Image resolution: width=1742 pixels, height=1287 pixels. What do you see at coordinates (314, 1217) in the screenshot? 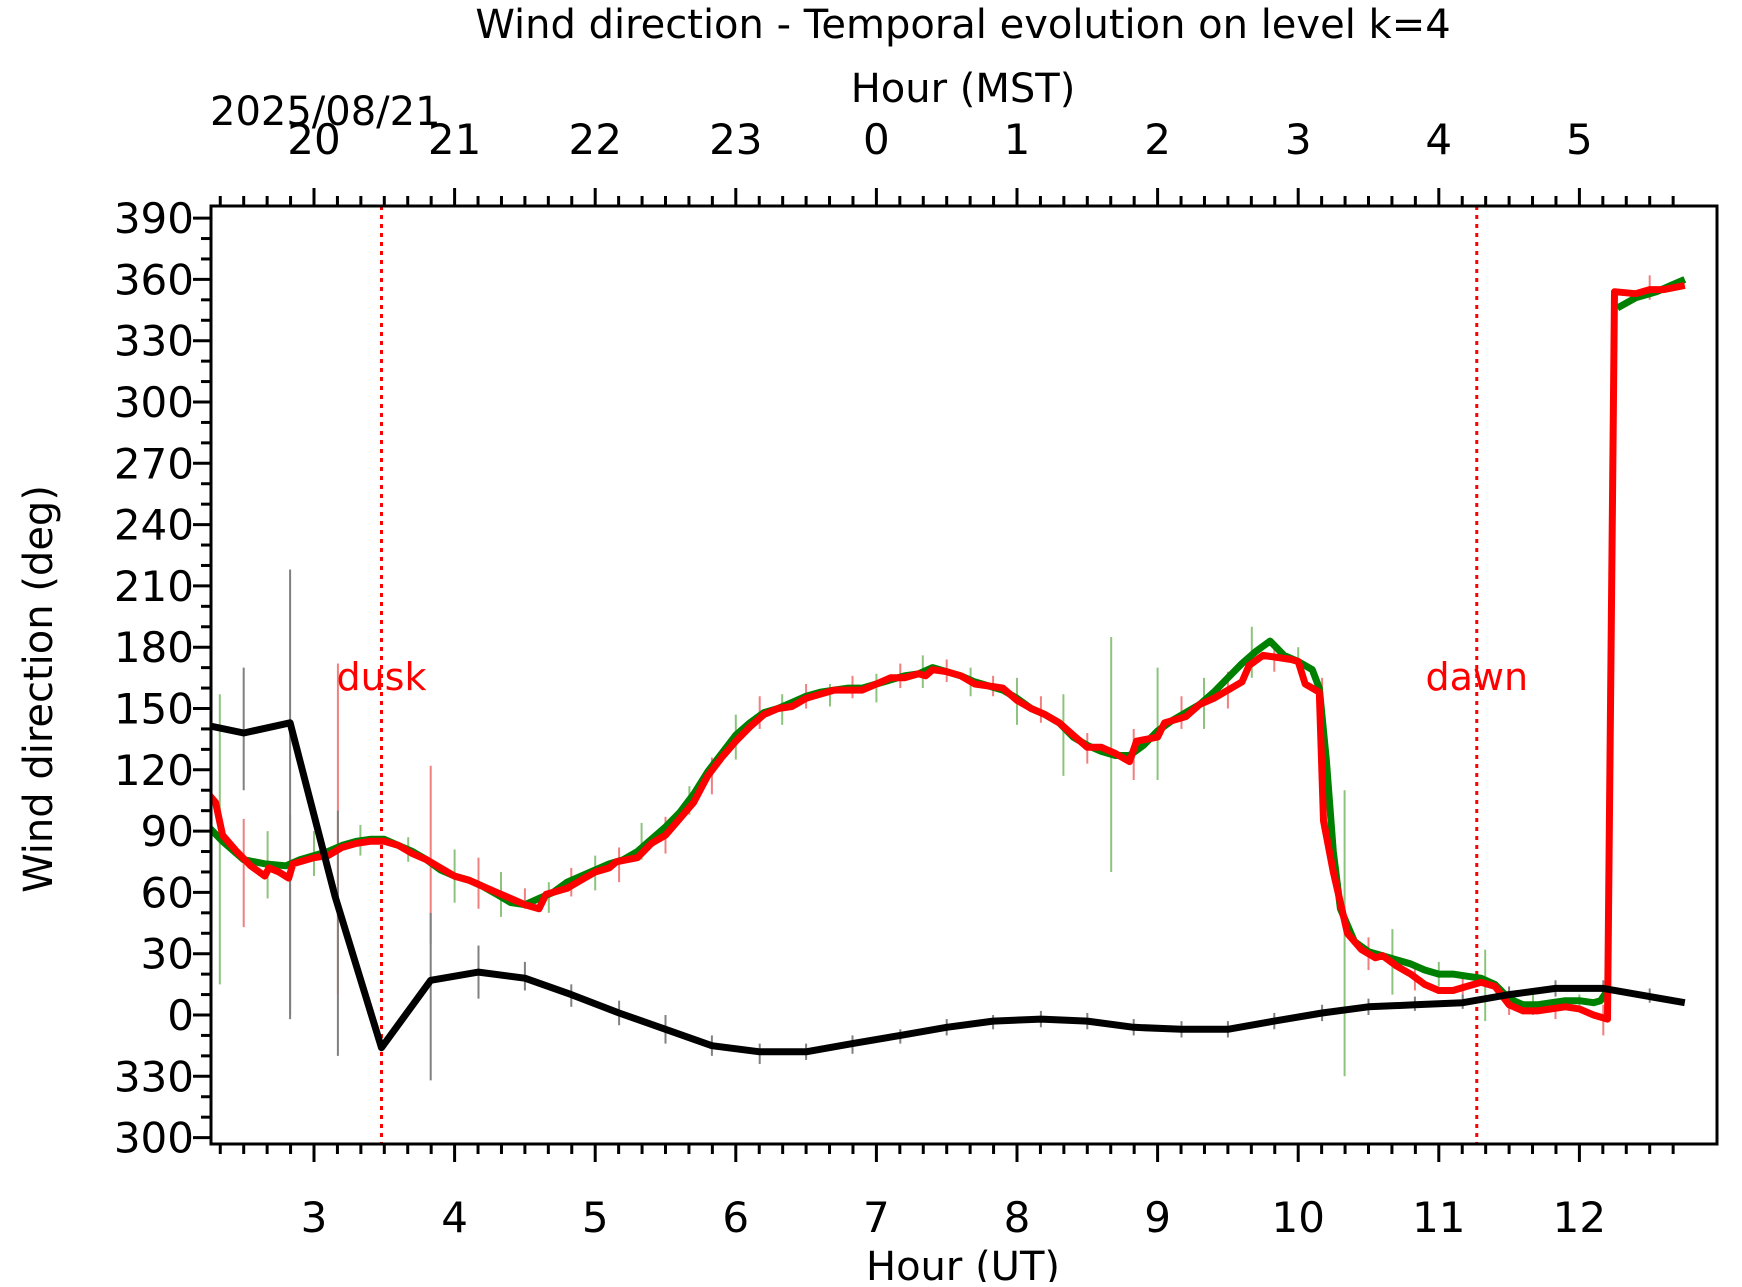
I see `x-tick-label: 3` at bounding box center [314, 1217].